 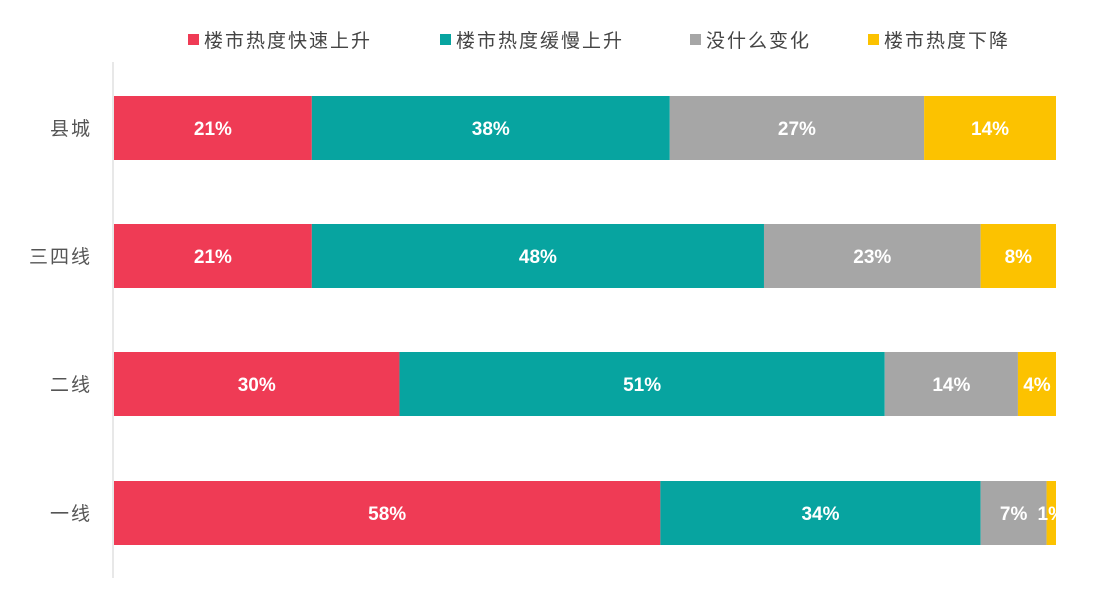 I want to click on data-label: 34%, so click(x=820, y=514).